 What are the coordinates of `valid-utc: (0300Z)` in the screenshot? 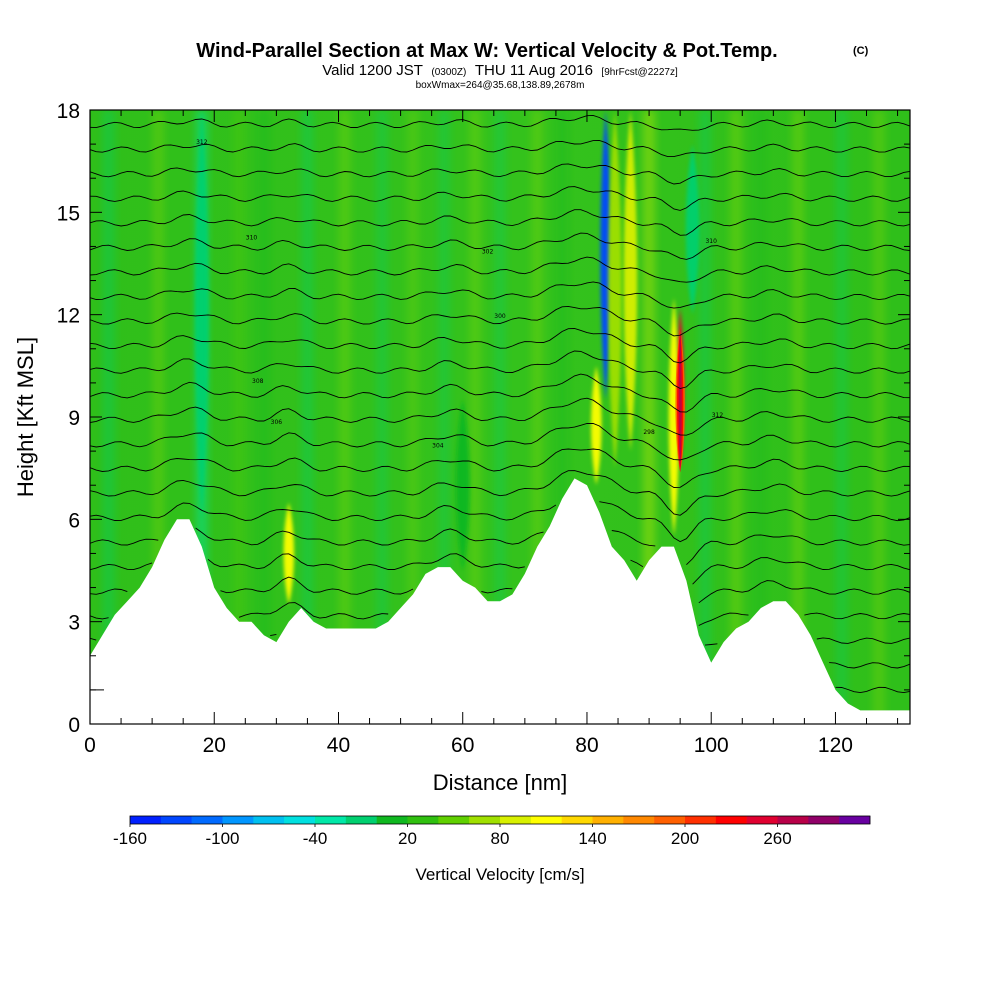 It's located at (448, 72).